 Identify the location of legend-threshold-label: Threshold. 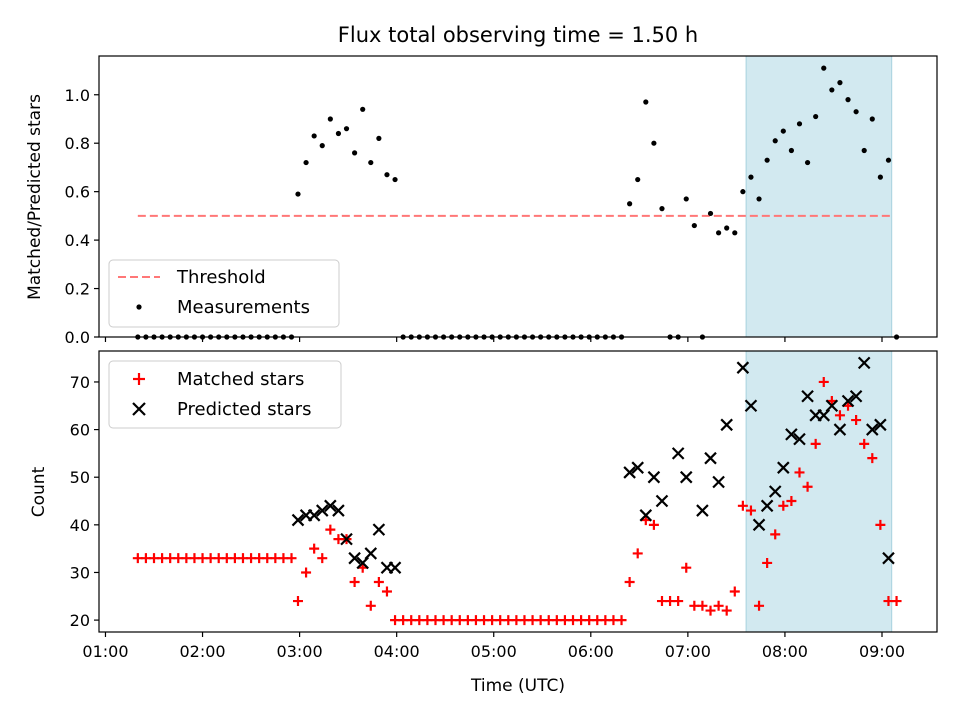
(221, 277).